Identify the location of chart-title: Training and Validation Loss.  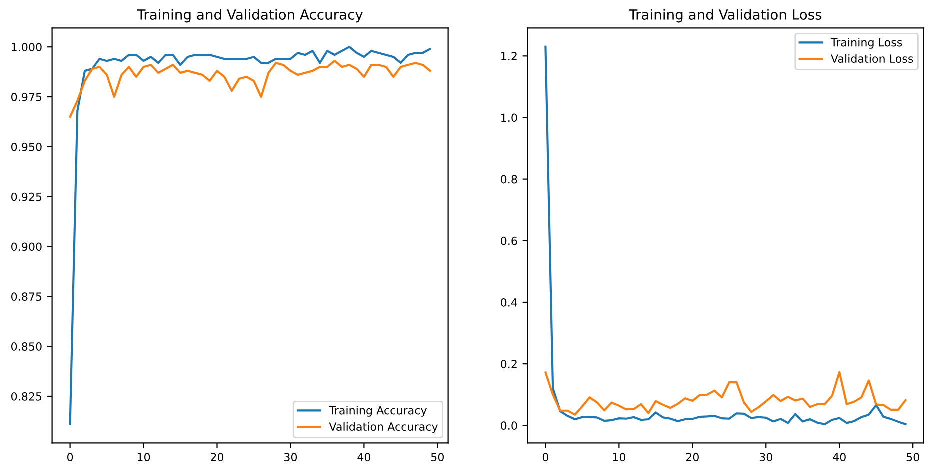
(725, 16).